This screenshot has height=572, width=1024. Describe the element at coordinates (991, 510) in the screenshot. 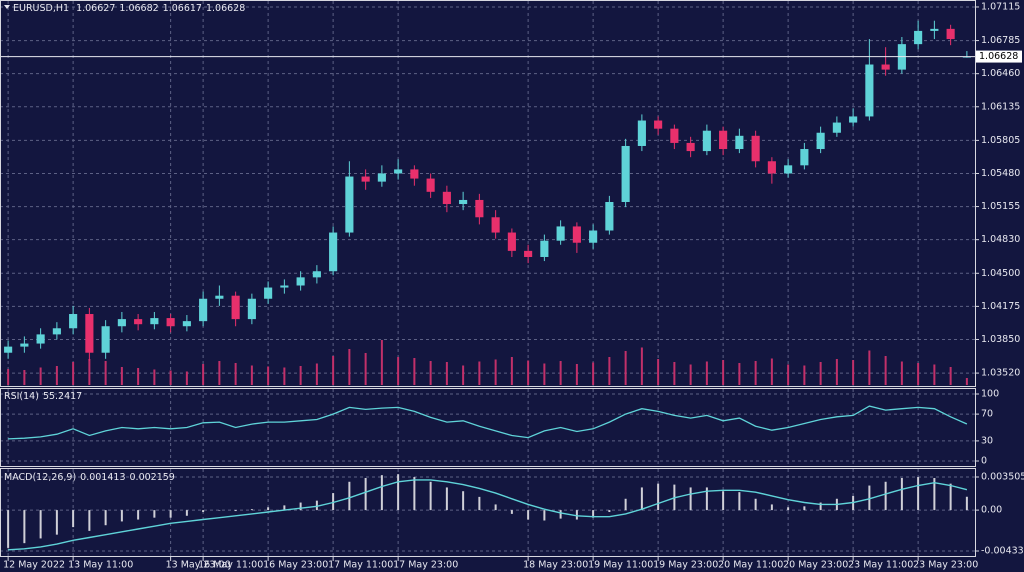

I see `macd-tick-label: 0.00` at that location.